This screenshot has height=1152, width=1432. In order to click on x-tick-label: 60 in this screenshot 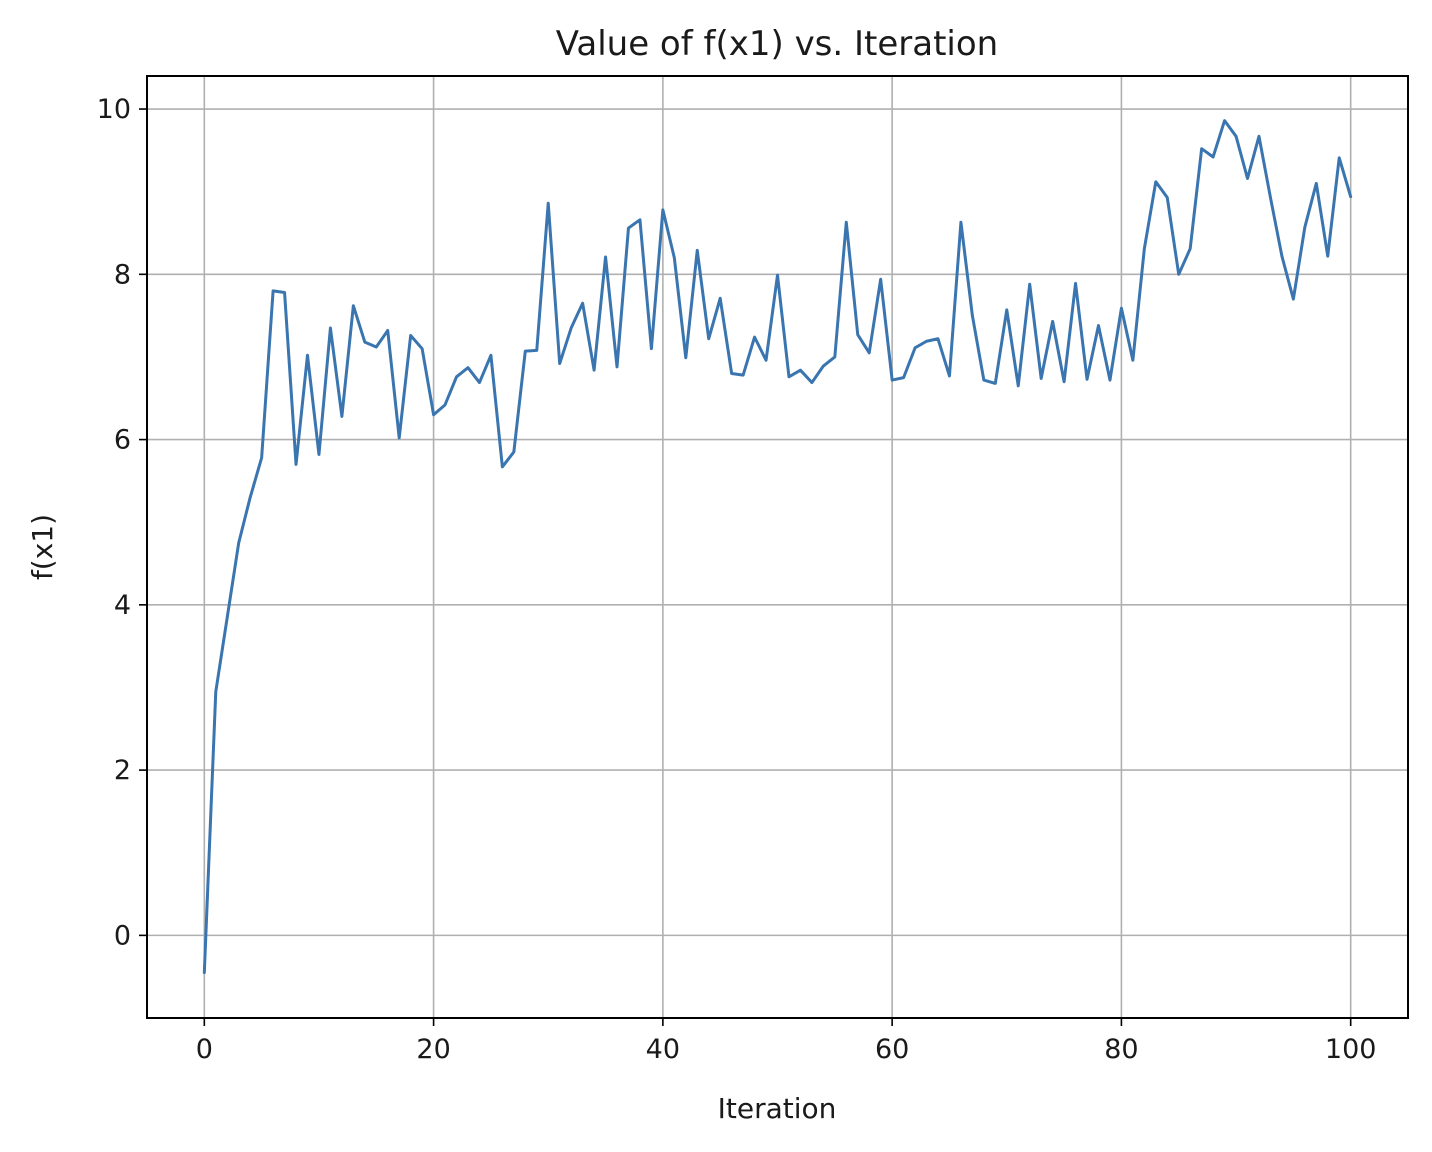, I will do `click(892, 1049)`.